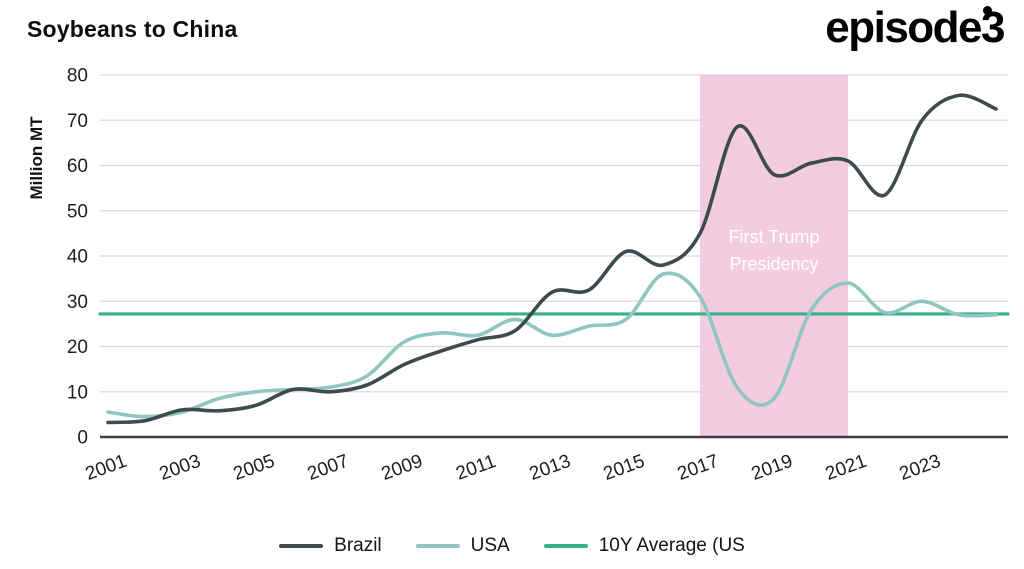 The image size is (1024, 569). I want to click on x-tick-label: 2017, so click(698, 468).